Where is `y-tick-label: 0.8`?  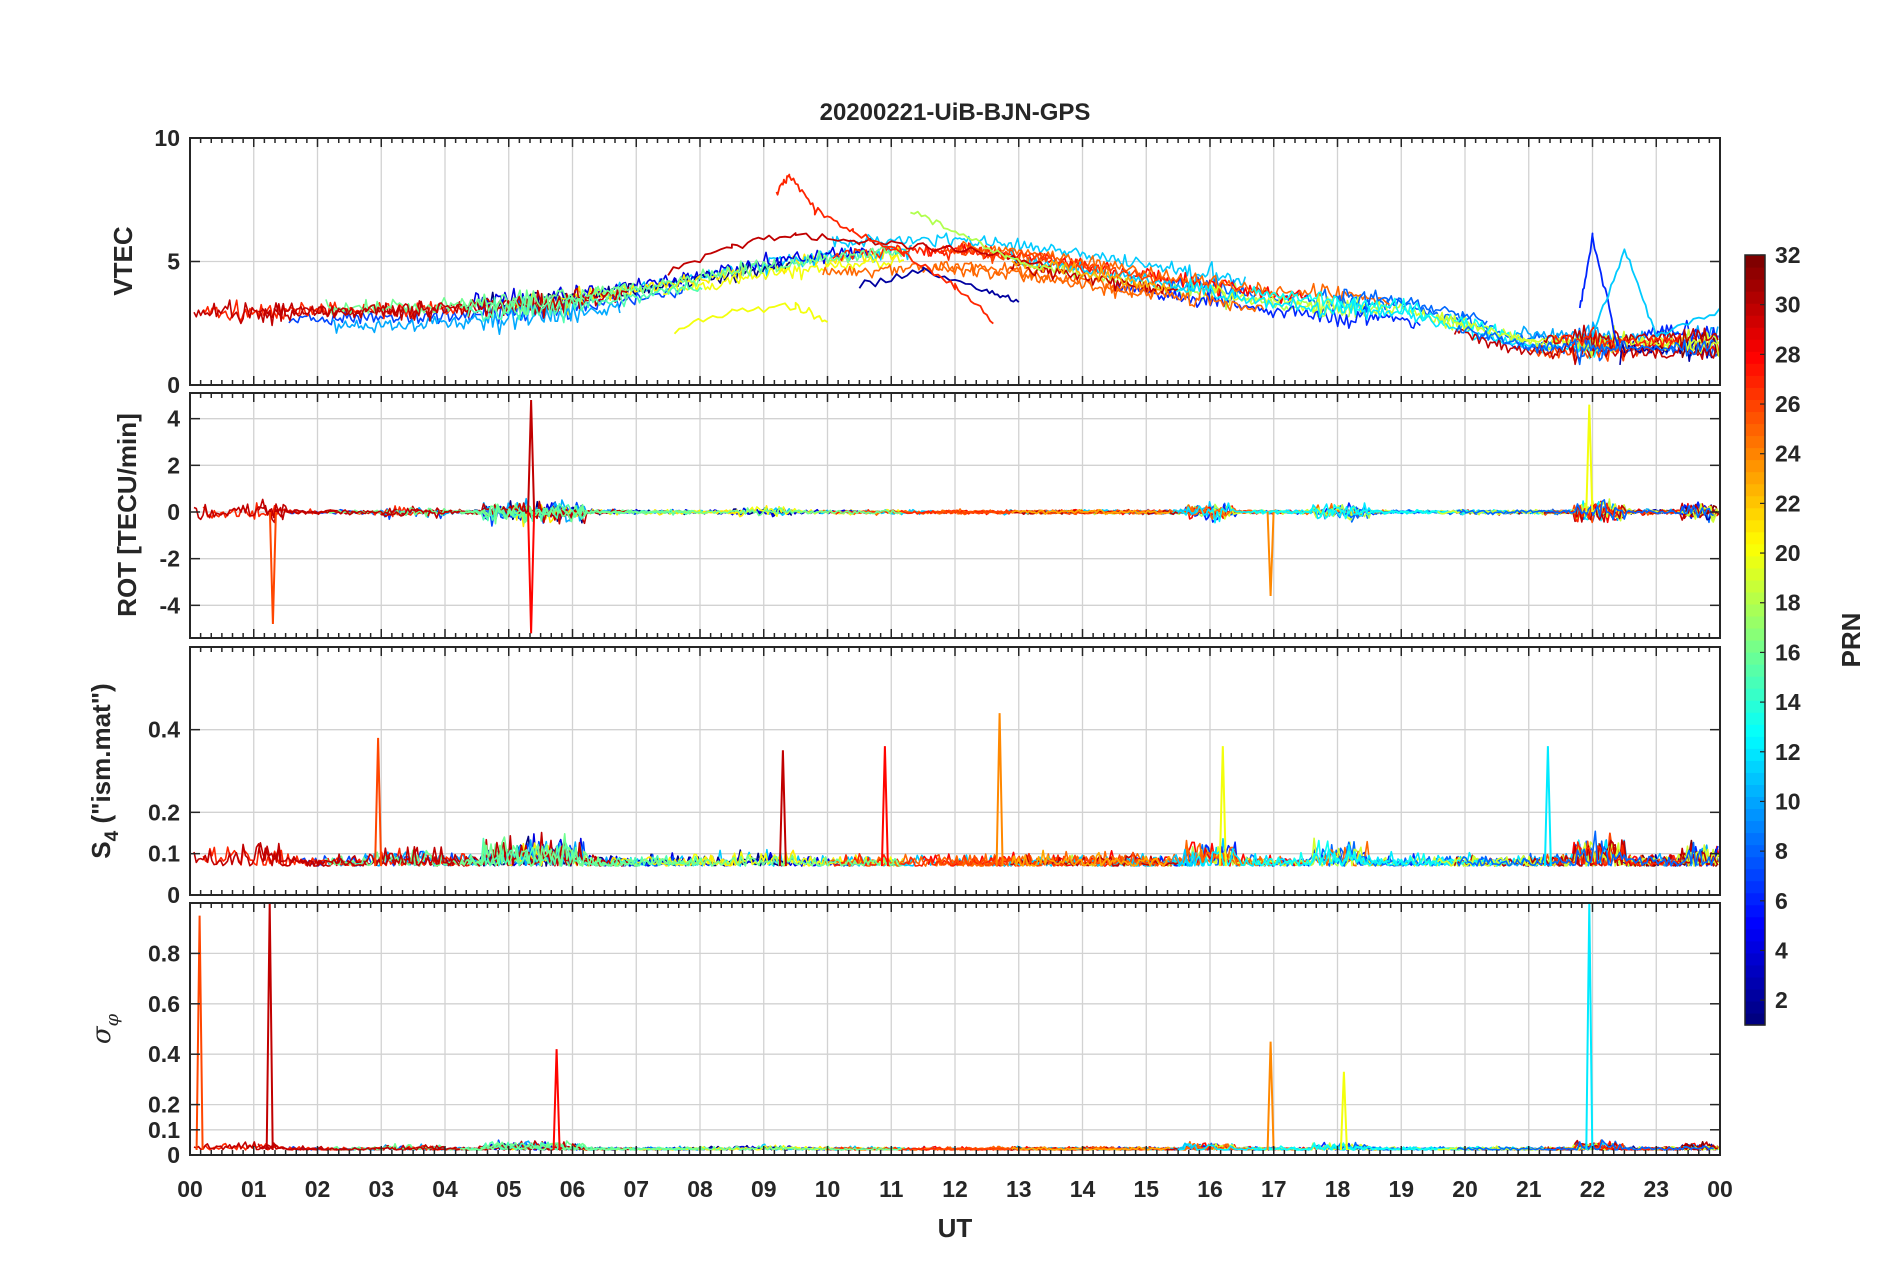
y-tick-label: 0.8 is located at coordinates (164, 953).